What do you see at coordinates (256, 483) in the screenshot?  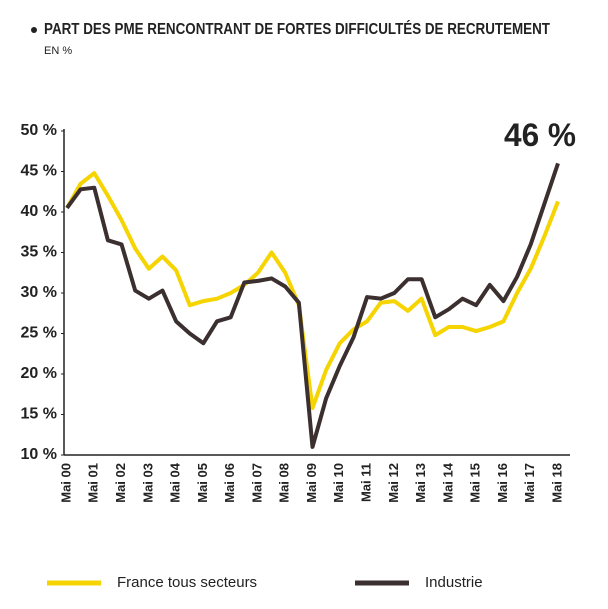 I see `x-tick-label: Mai 07` at bounding box center [256, 483].